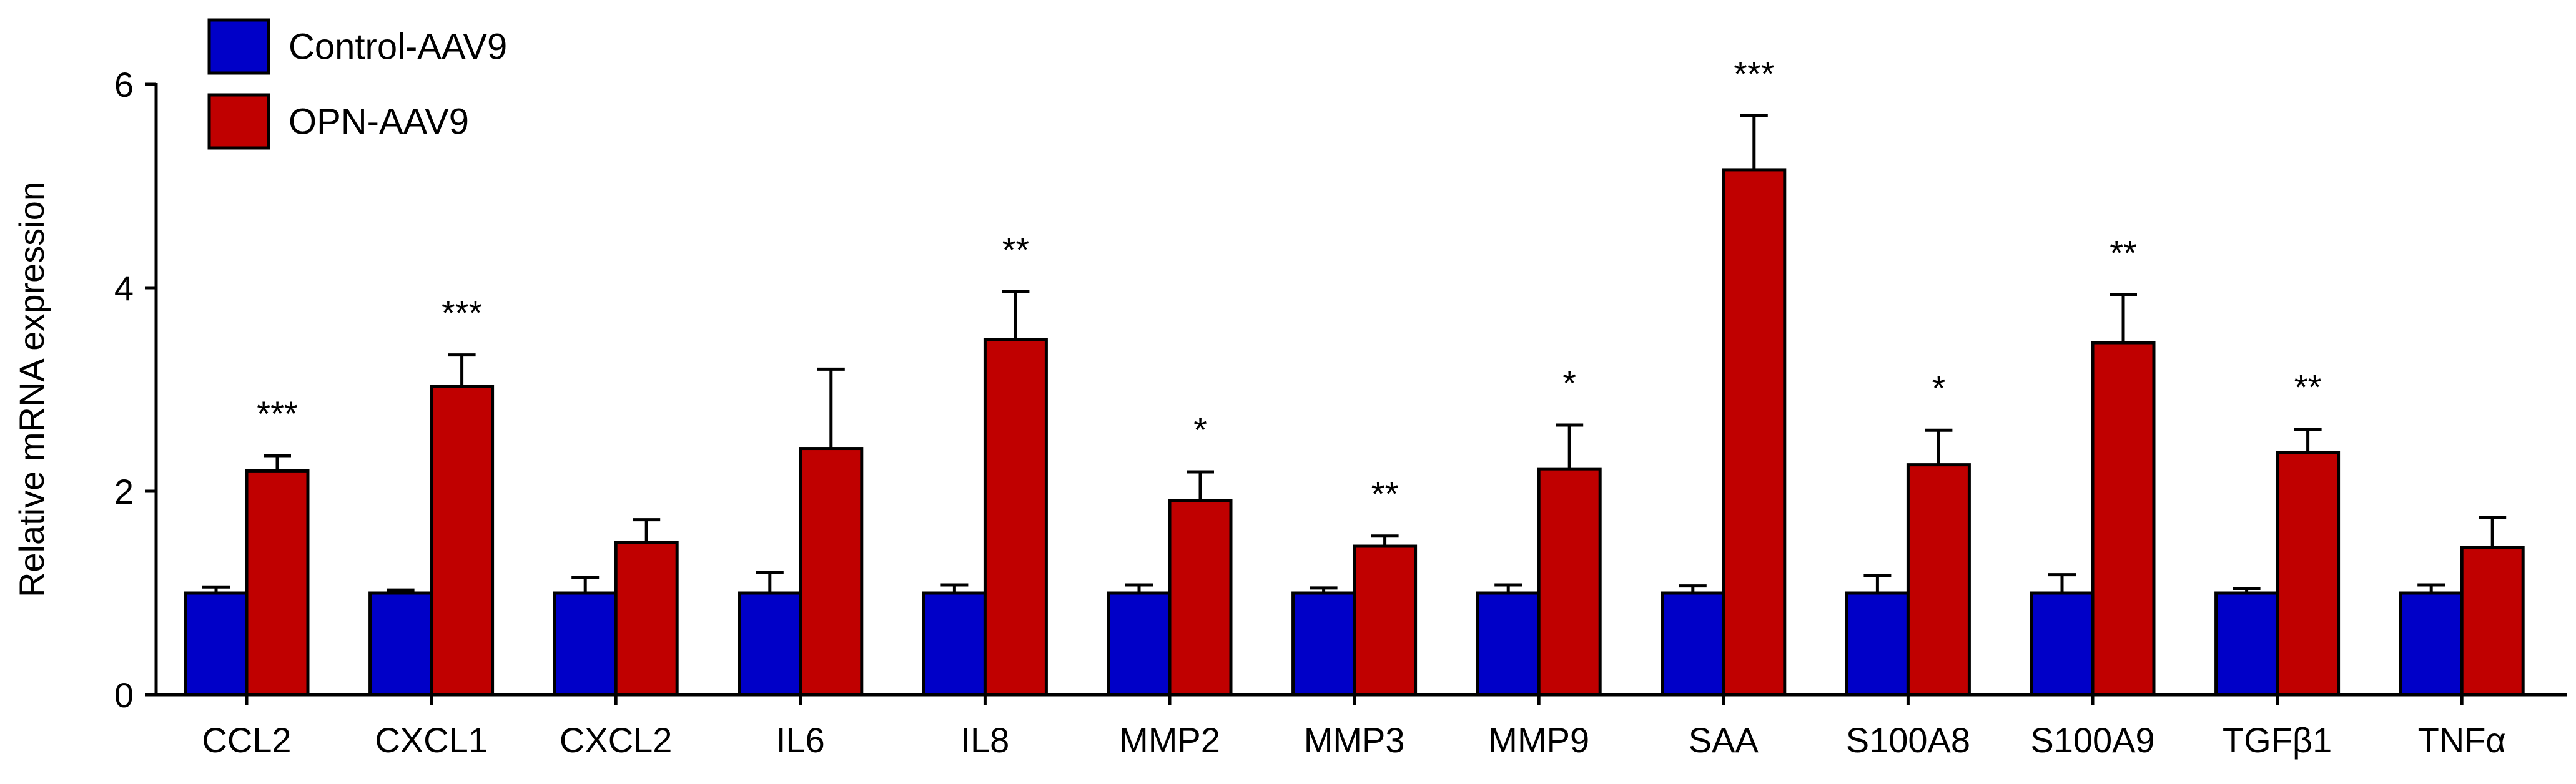 The height and width of the screenshot is (784, 2576). I want to click on legend-label: OPN-AAV9, so click(379, 122).